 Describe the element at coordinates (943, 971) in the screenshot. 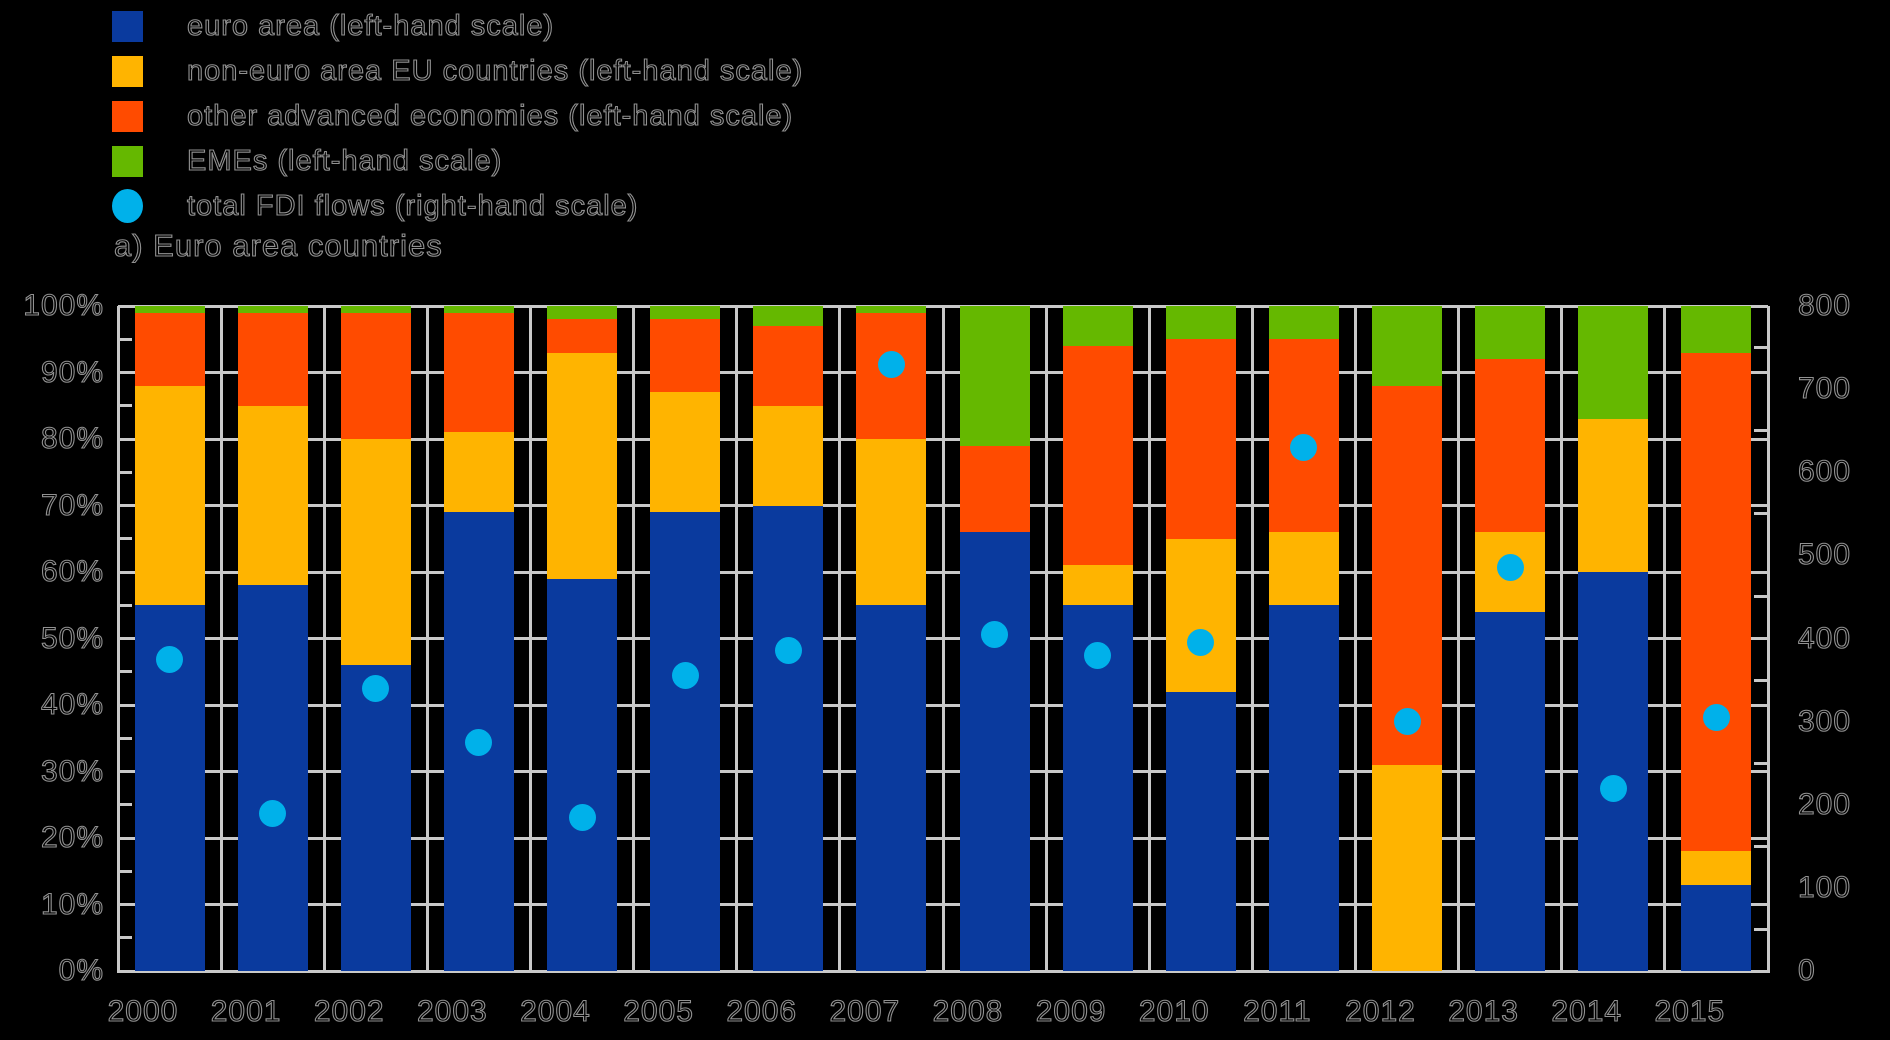

I see `h-gridline` at that location.